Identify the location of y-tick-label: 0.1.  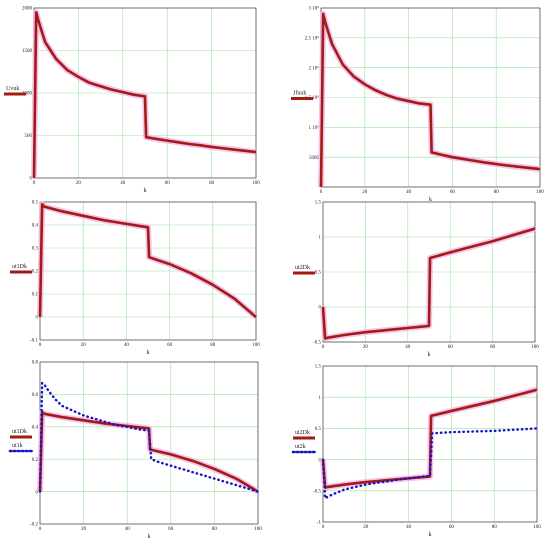
(35, 295).